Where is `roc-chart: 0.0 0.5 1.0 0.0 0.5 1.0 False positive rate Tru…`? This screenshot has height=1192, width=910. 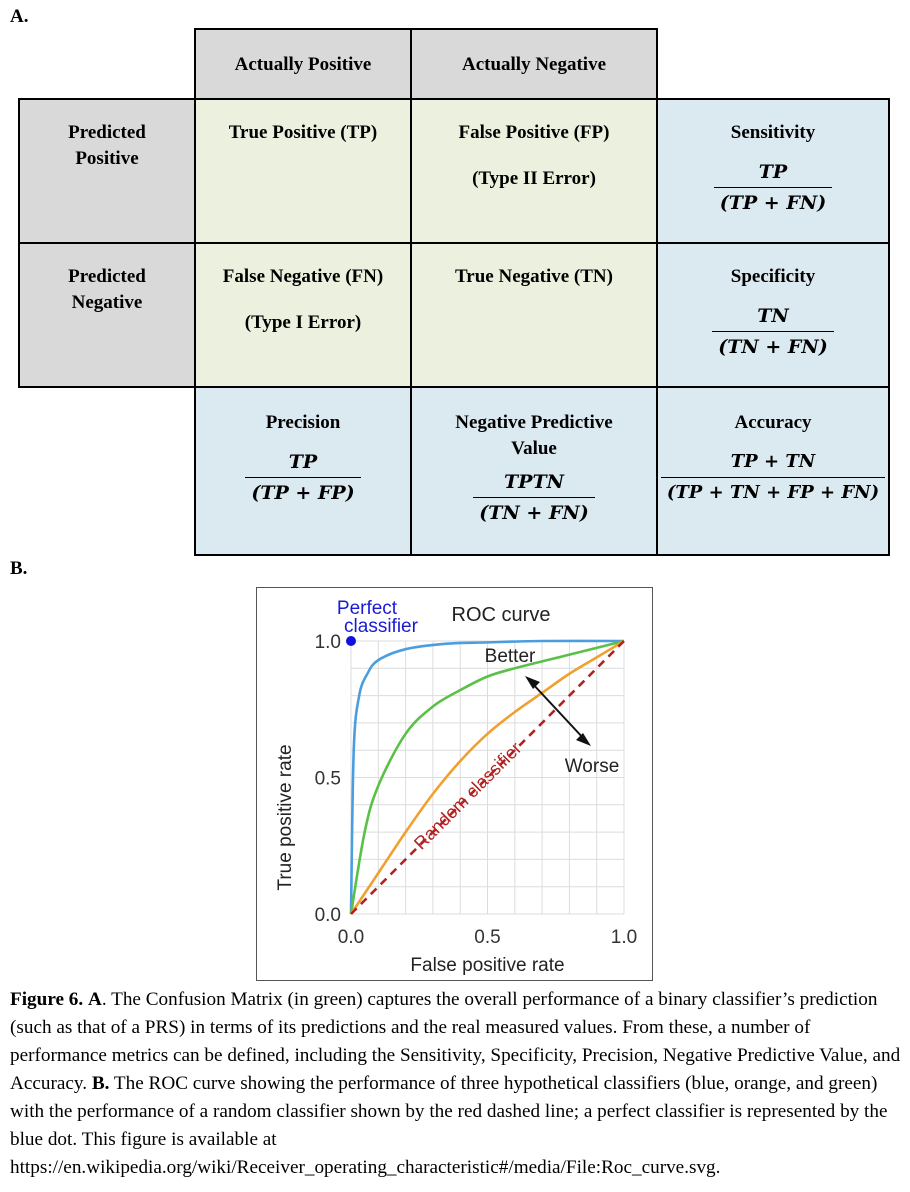 roc-chart: 0.0 0.5 1.0 0.0 0.5 1.0 False positive rate Tru… is located at coordinates (454, 784).